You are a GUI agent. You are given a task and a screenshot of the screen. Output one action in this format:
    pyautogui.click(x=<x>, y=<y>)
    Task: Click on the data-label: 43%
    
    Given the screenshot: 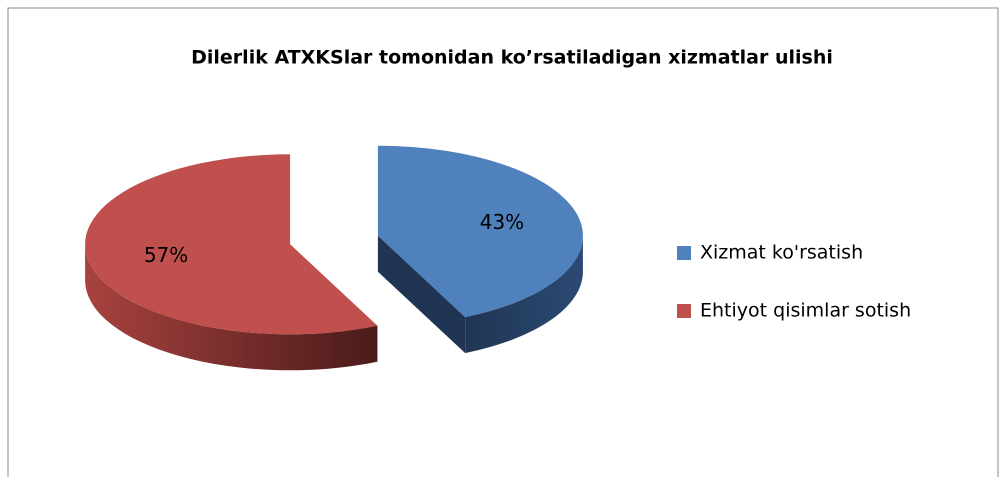 What is the action you would take?
    pyautogui.click(x=502, y=222)
    